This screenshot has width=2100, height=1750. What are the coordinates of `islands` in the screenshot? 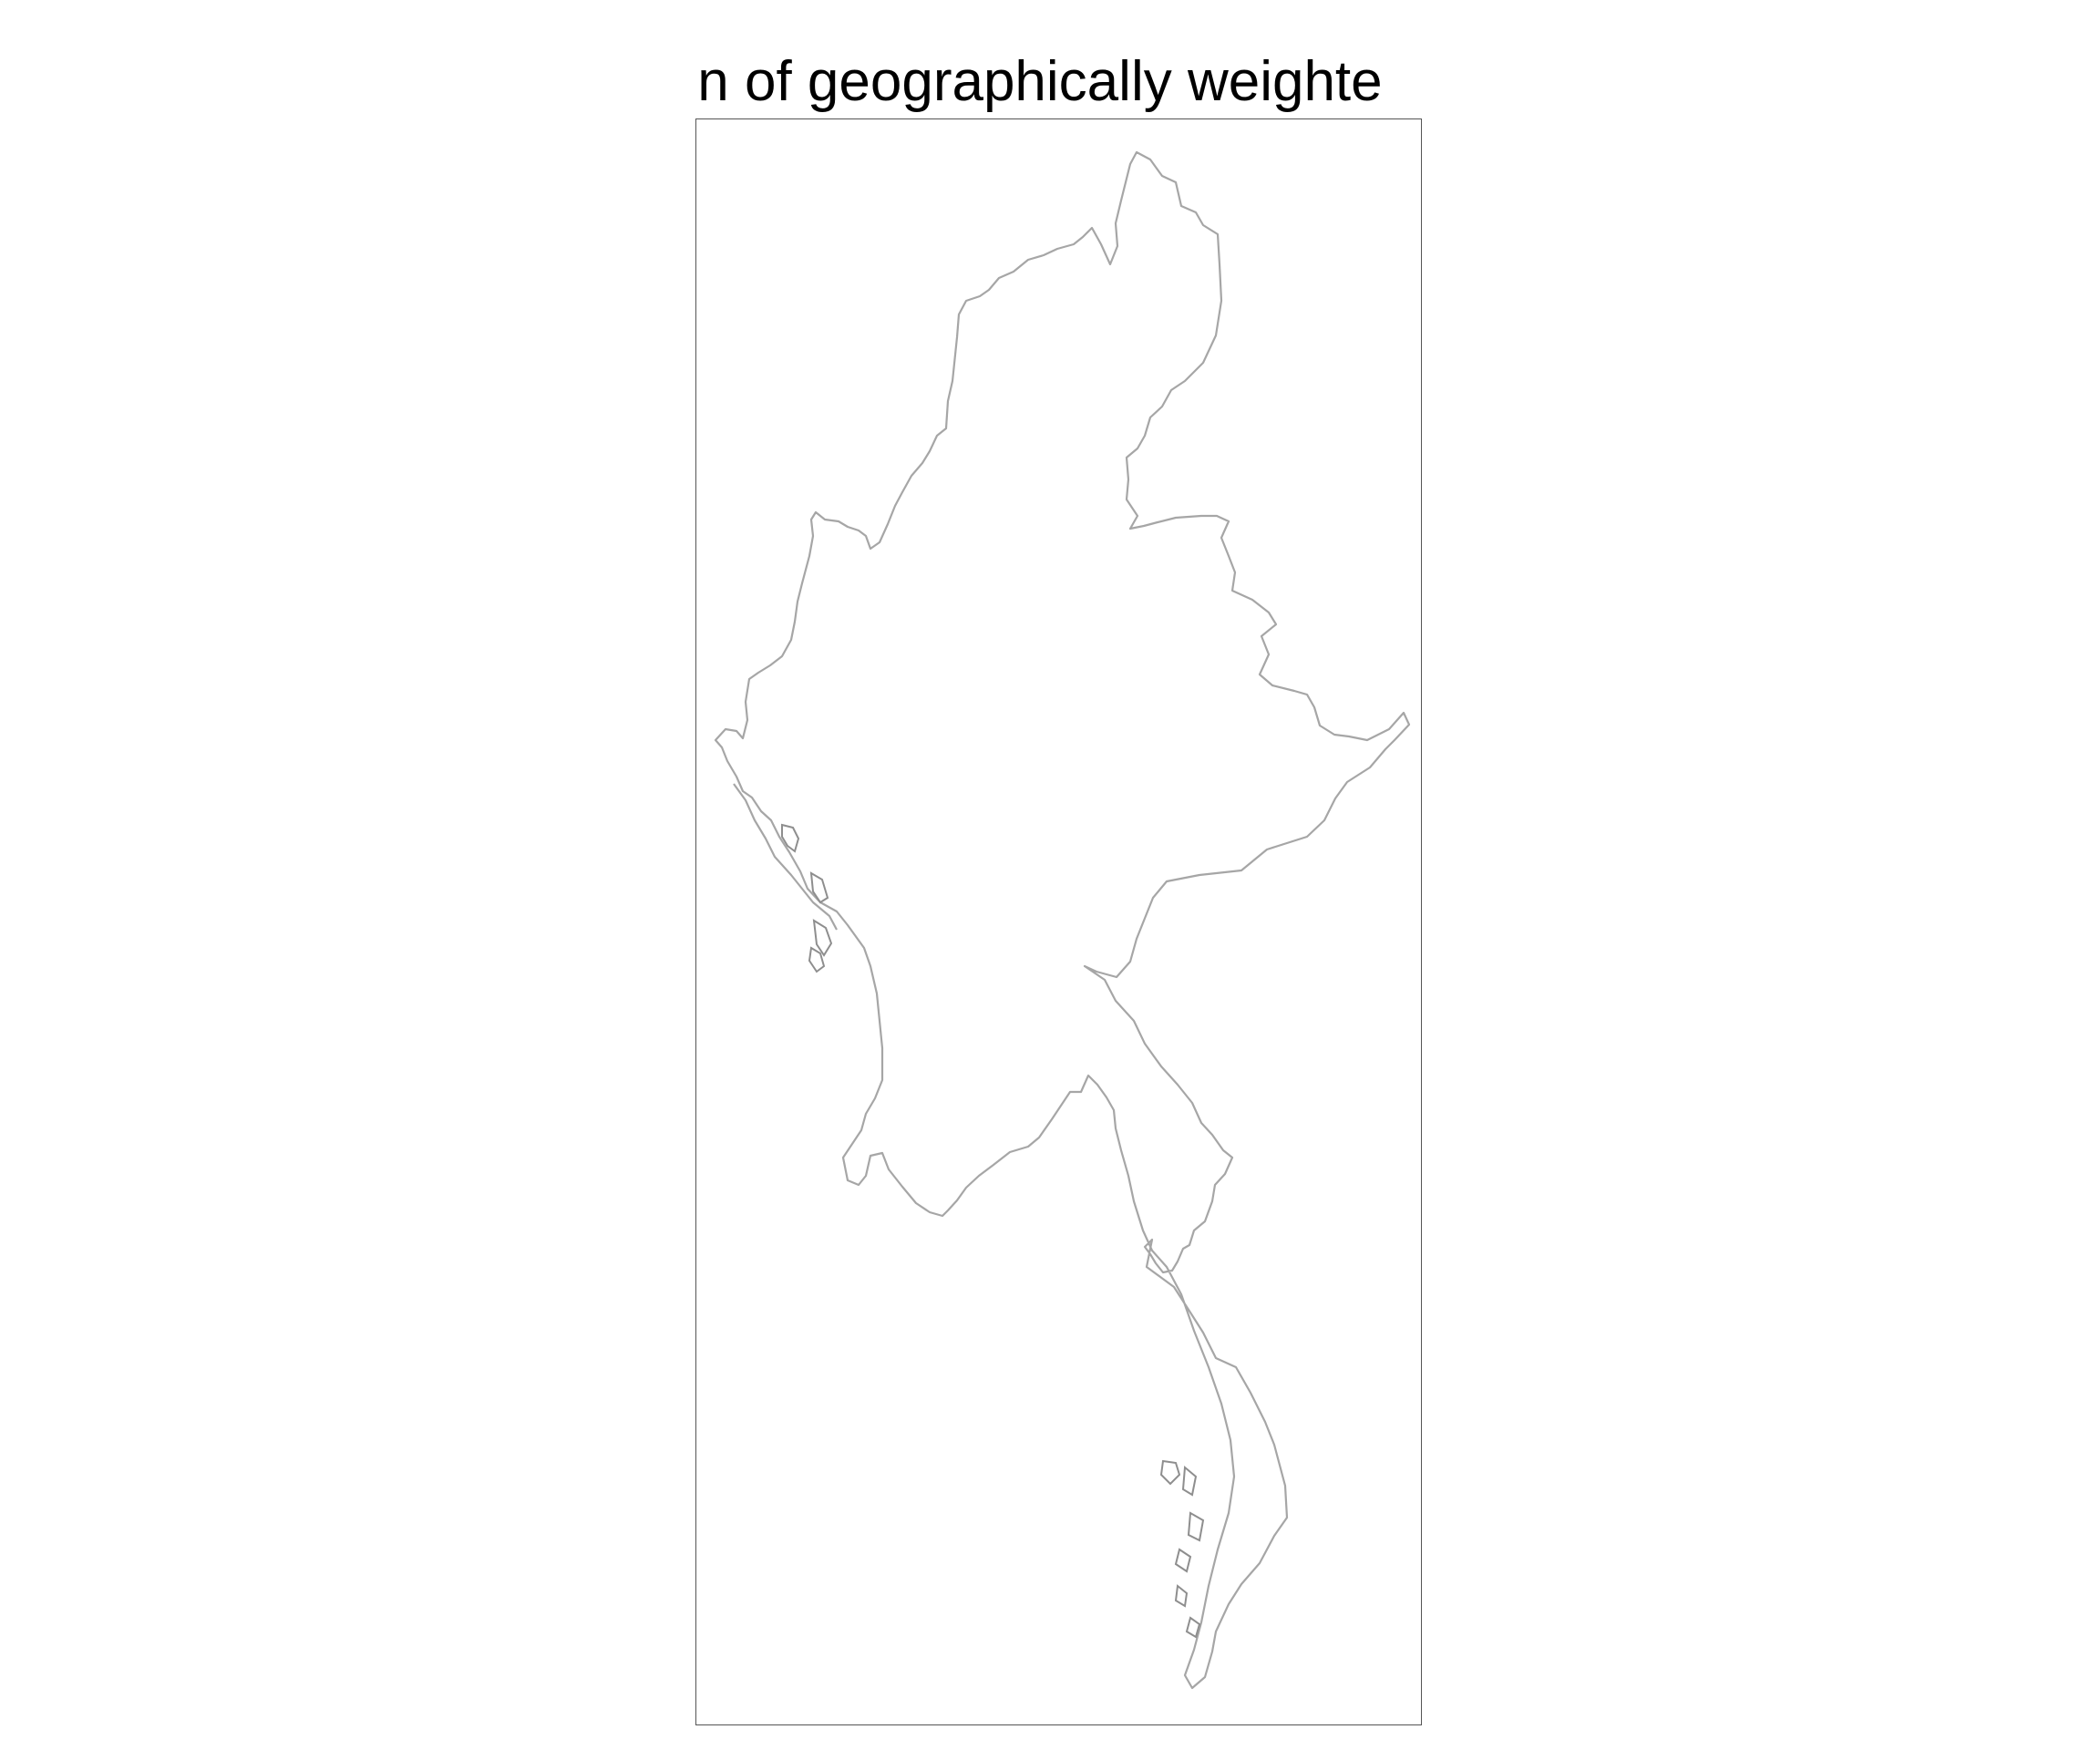 It's located at (993, 1231).